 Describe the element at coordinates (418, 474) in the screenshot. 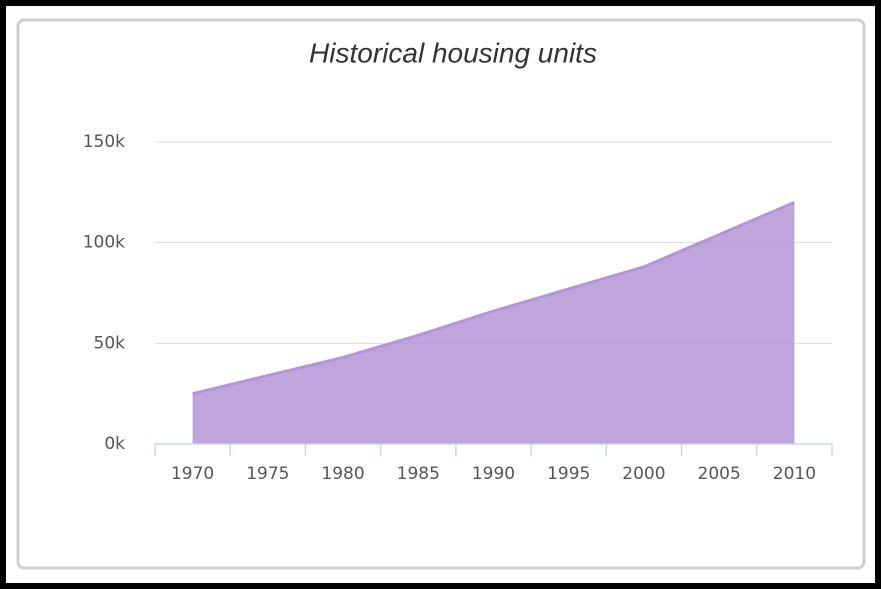

I see `x-tick-label: 1985` at that location.